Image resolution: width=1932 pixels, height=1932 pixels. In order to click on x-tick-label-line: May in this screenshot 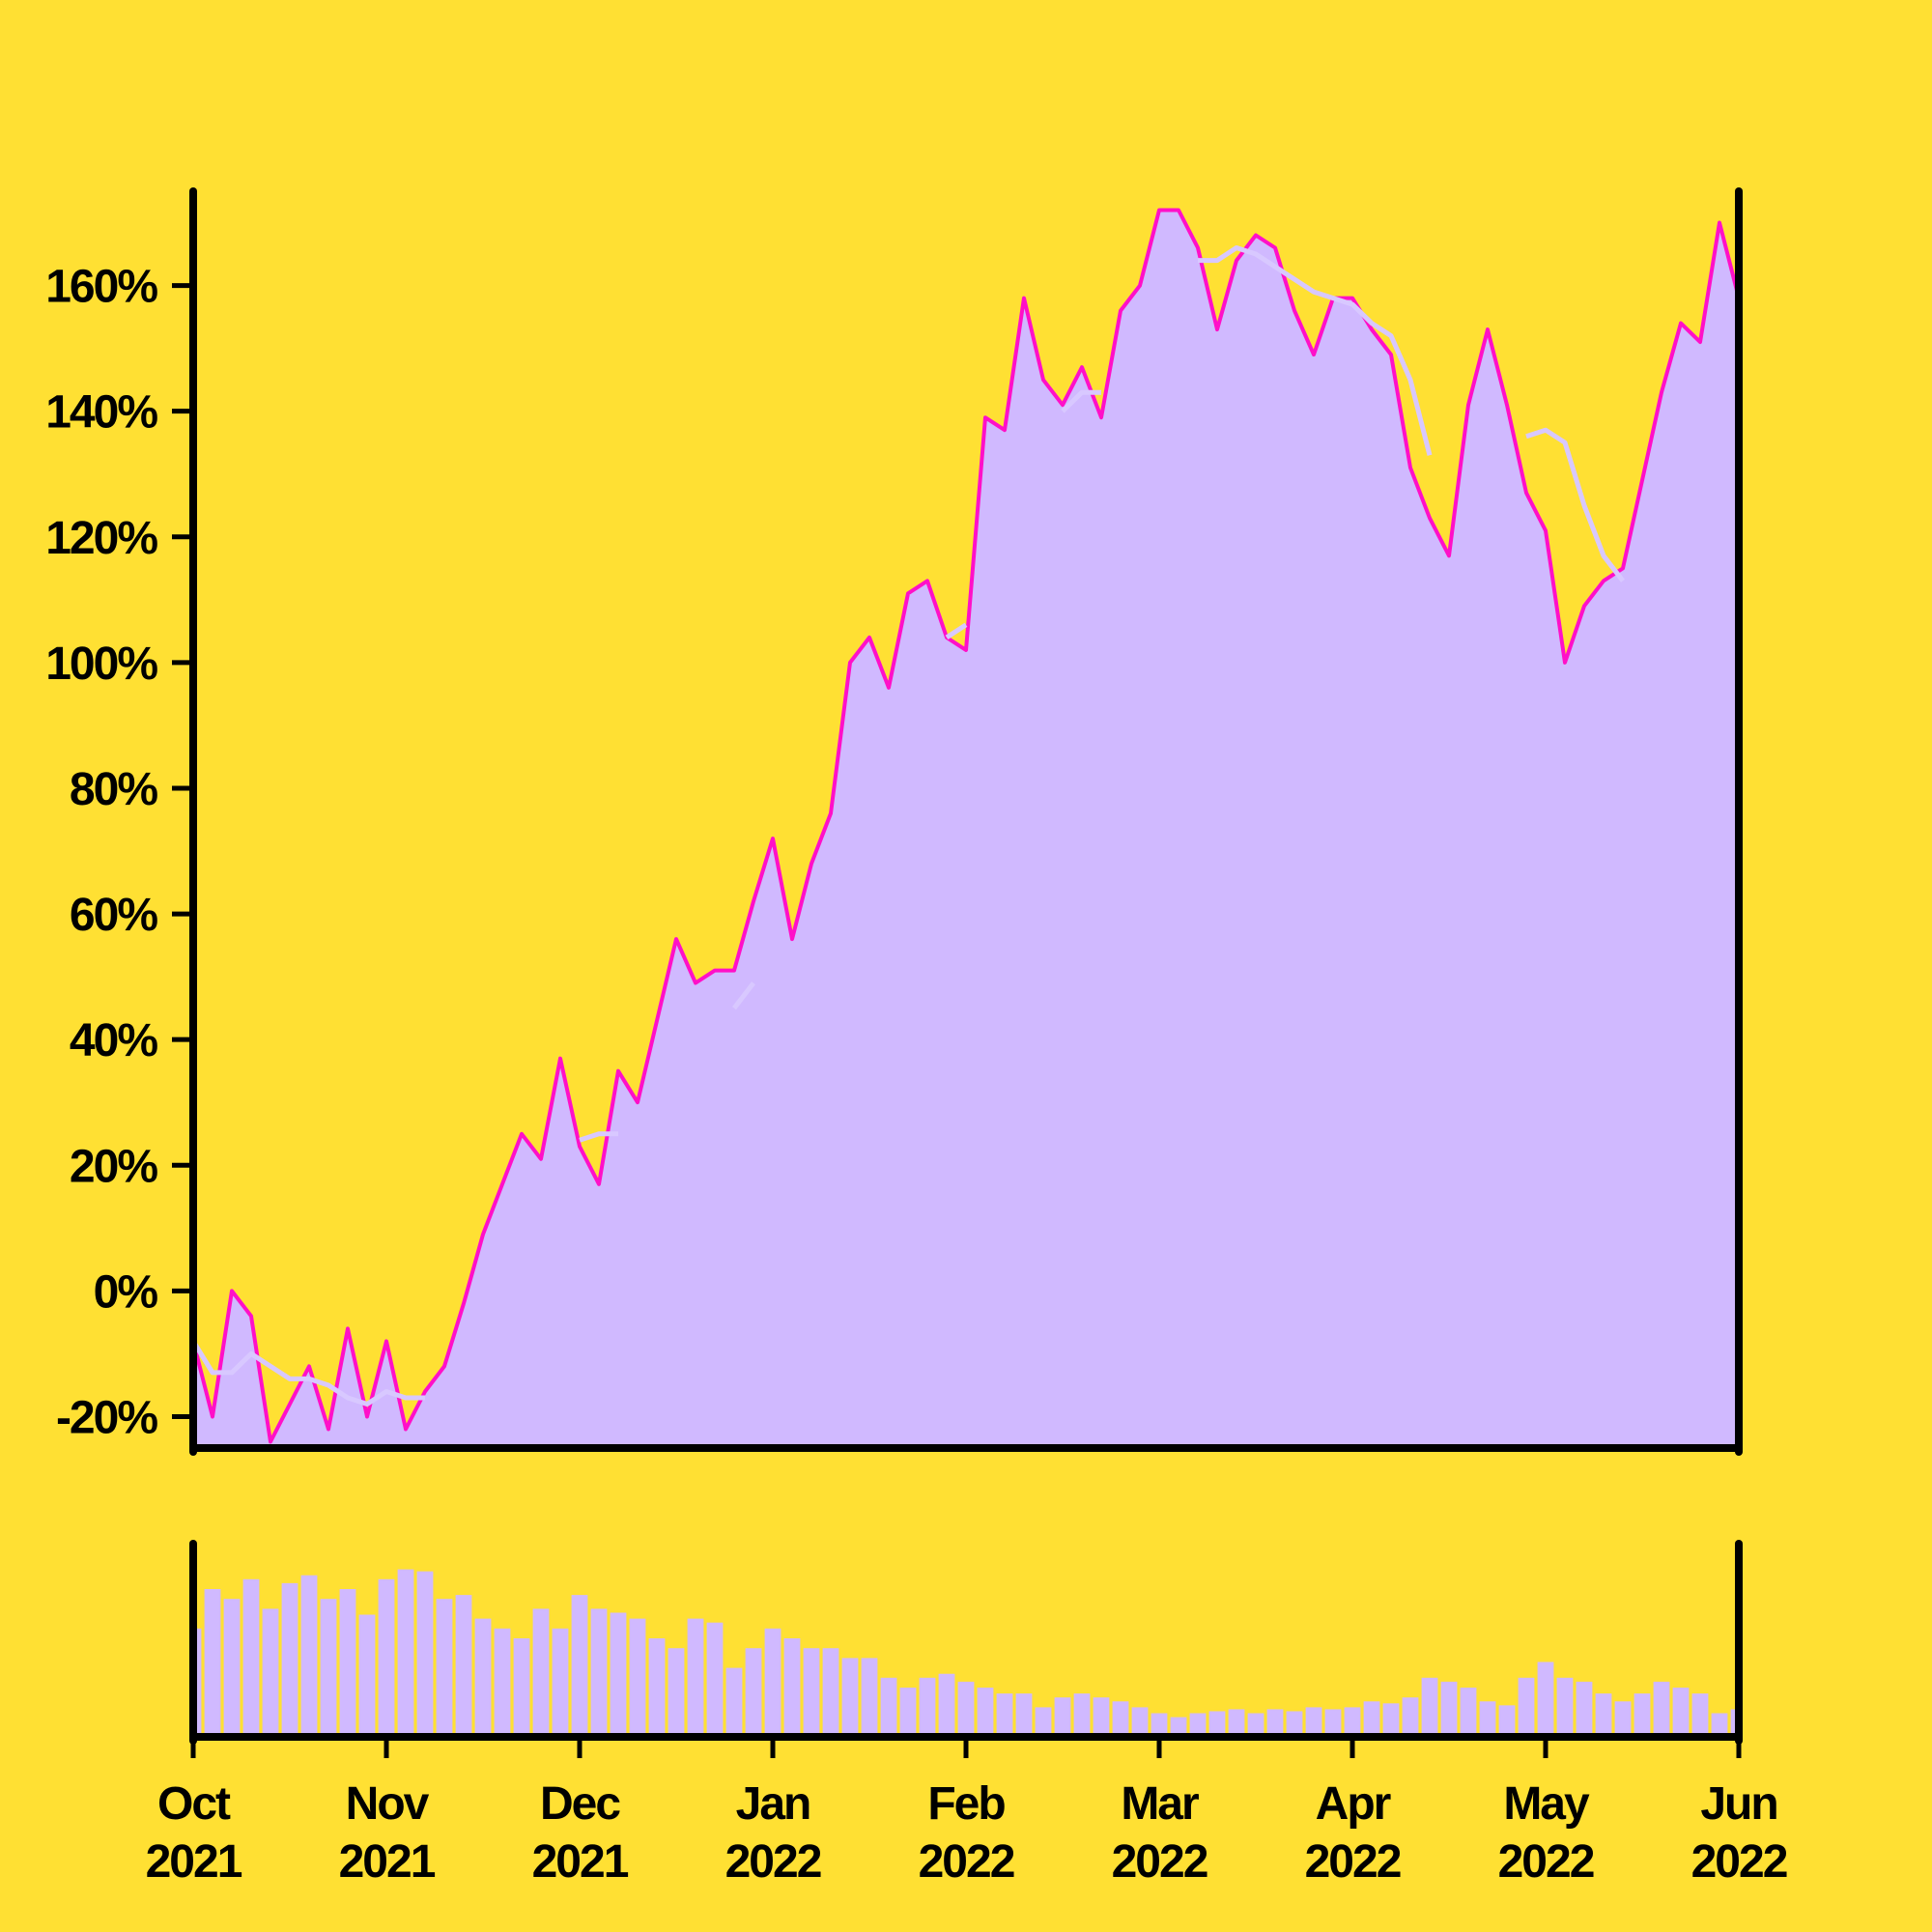, I will do `click(1546, 1804)`.